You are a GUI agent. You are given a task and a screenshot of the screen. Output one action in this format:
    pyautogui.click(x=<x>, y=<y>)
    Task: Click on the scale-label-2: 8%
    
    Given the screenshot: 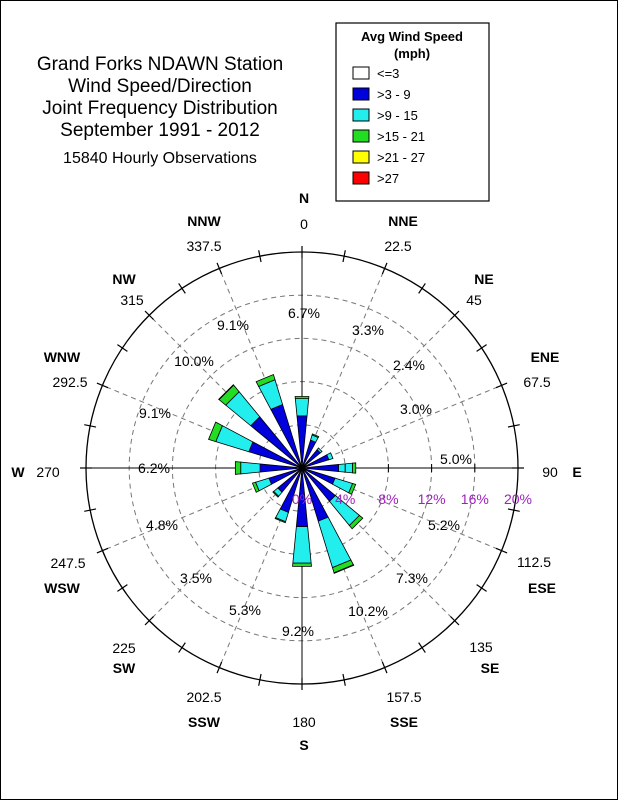 What is the action you would take?
    pyautogui.click(x=388, y=499)
    